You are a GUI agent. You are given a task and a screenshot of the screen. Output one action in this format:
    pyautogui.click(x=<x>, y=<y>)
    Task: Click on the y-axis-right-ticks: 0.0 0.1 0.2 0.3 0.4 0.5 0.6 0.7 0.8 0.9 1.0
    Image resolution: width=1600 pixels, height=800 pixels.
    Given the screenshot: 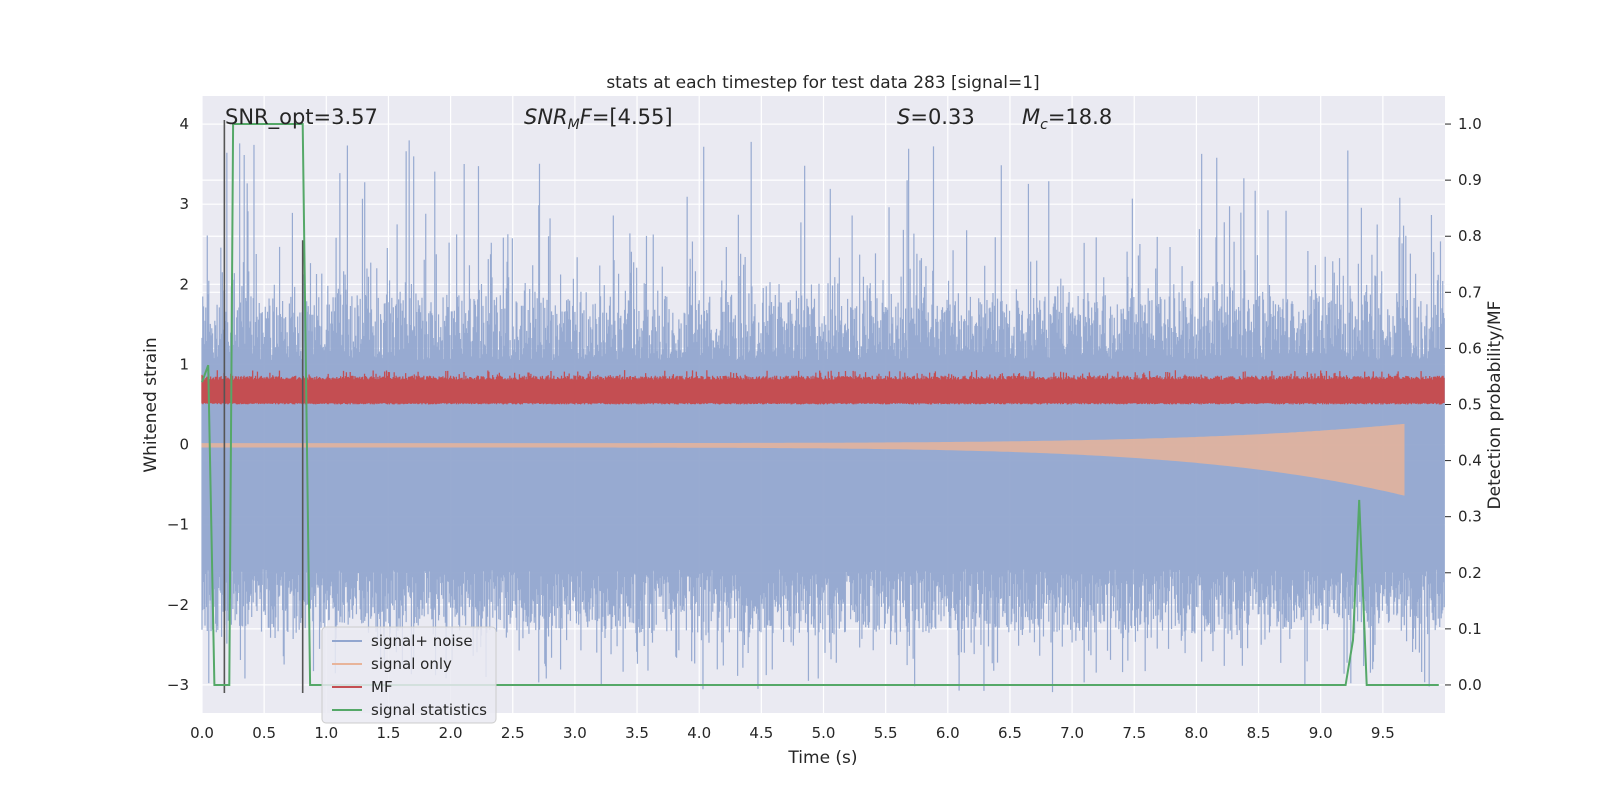 What is the action you would take?
    pyautogui.click(x=1463, y=404)
    